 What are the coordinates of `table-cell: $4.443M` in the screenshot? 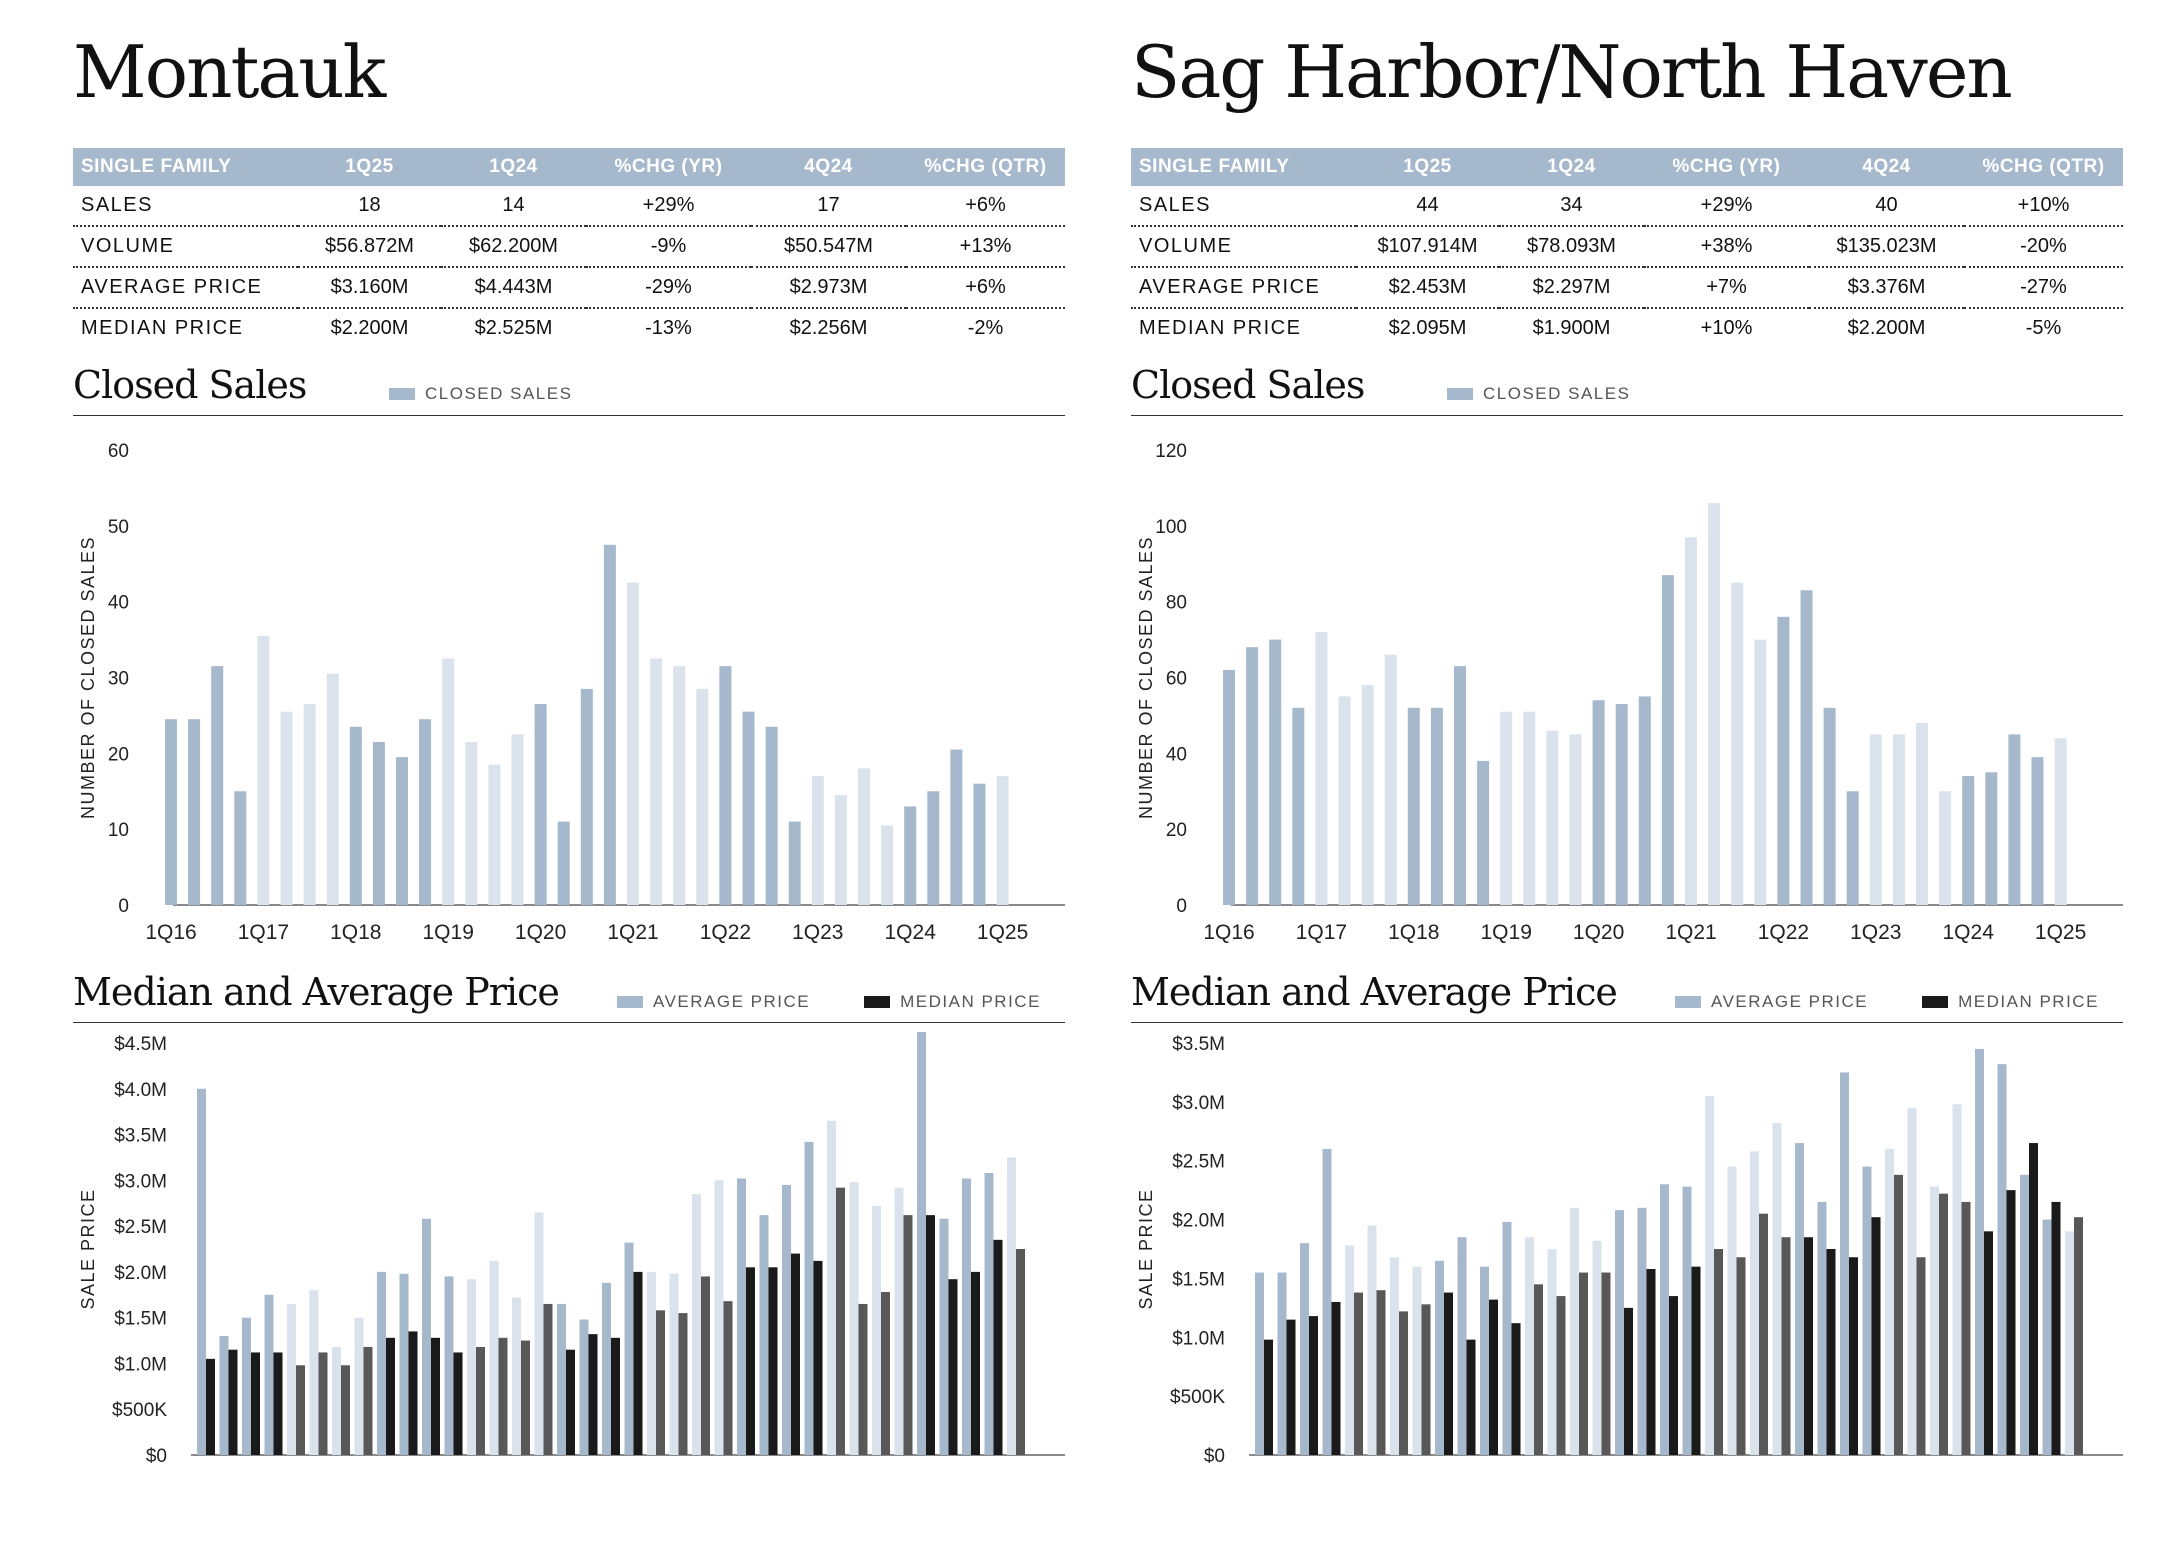 It's located at (513, 288).